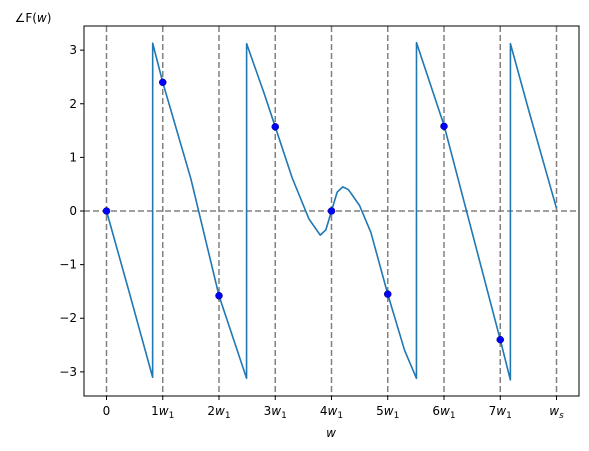 The width and height of the screenshot is (589, 451). Describe the element at coordinates (331, 412) in the screenshot. I see `x-tick-label-4: 4w1` at that location.